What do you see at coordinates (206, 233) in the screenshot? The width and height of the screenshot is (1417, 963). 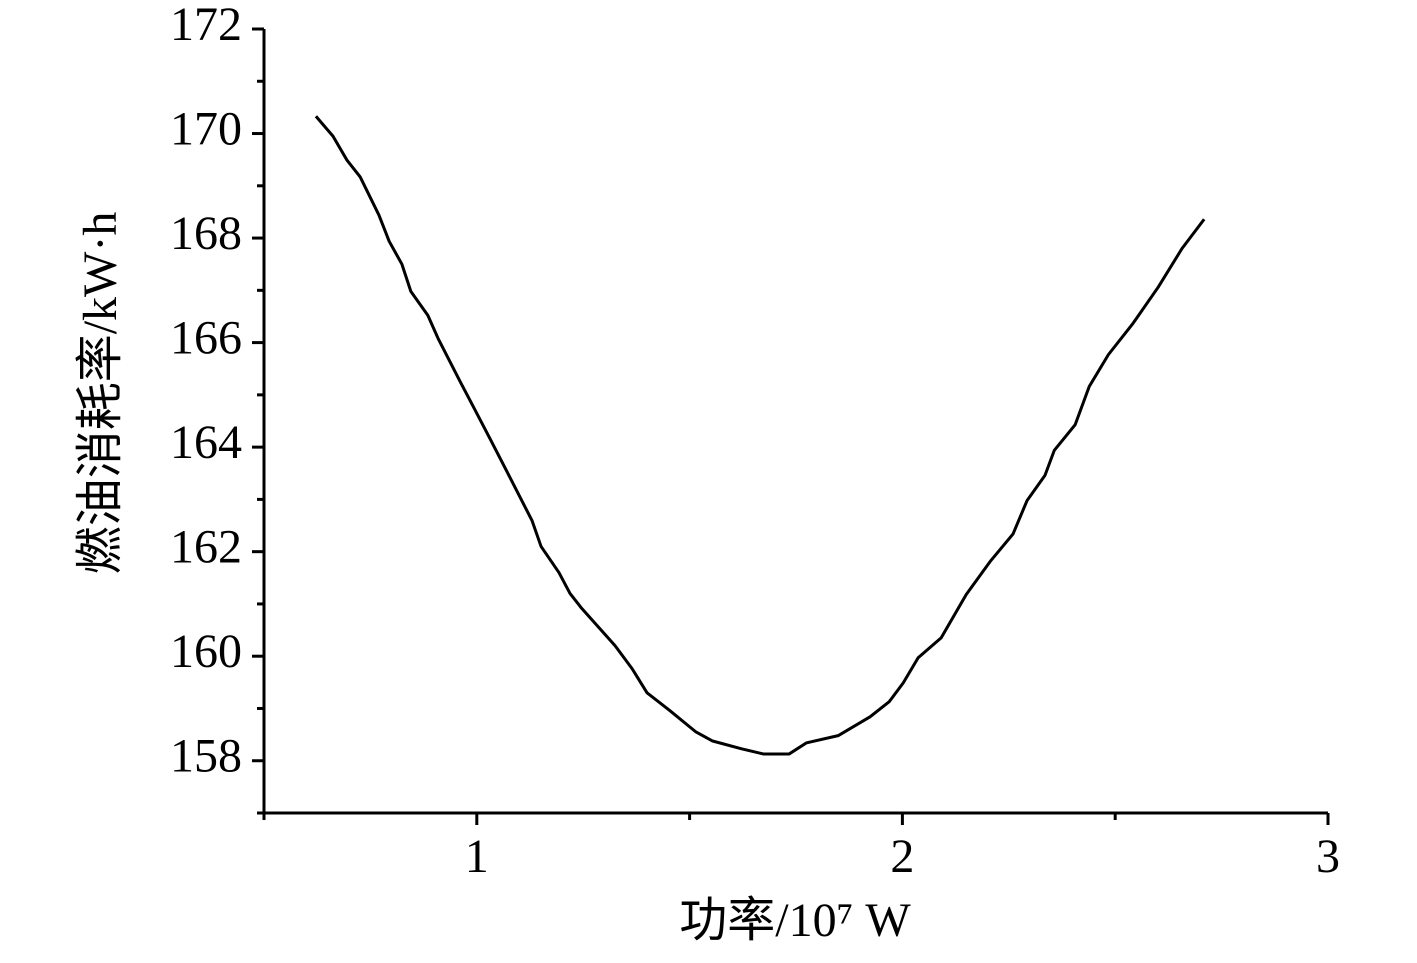 I see `y-tick-label: 168` at bounding box center [206, 233].